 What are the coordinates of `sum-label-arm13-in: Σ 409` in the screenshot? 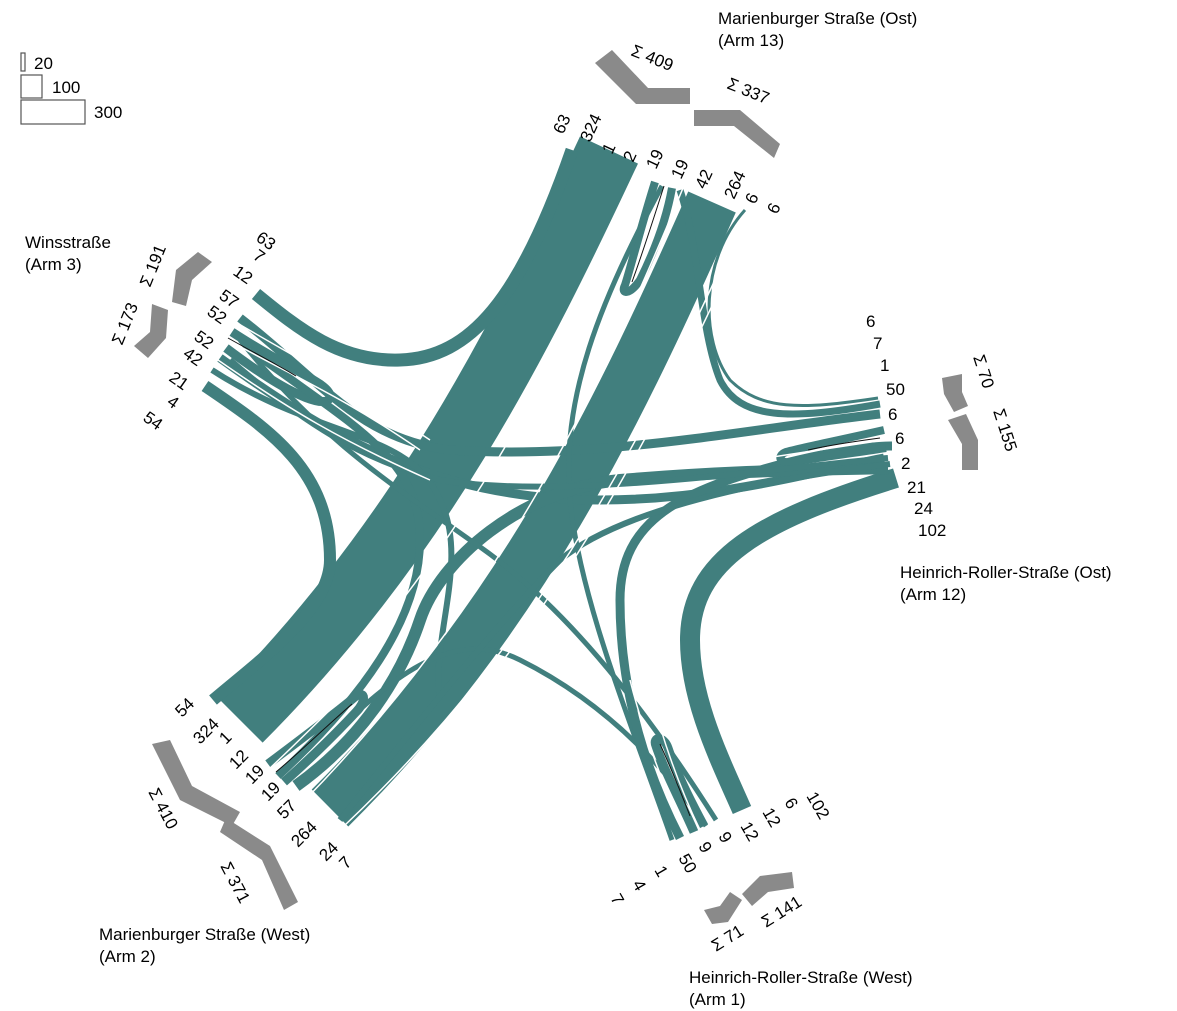 It's located at (653, 58).